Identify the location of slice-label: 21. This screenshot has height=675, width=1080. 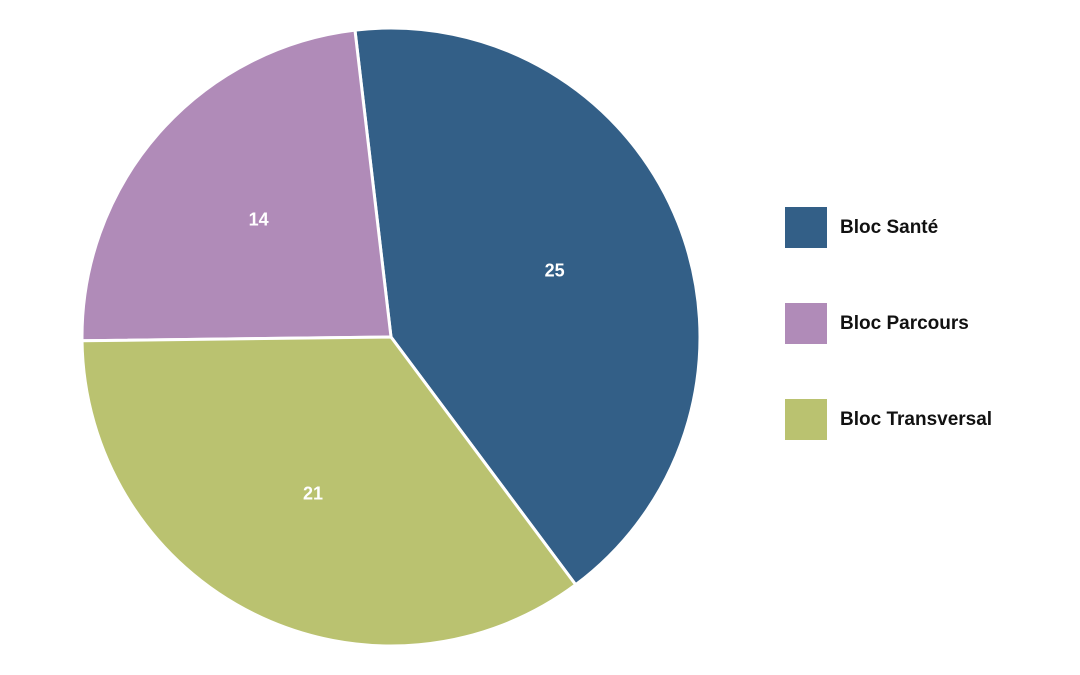
(313, 494).